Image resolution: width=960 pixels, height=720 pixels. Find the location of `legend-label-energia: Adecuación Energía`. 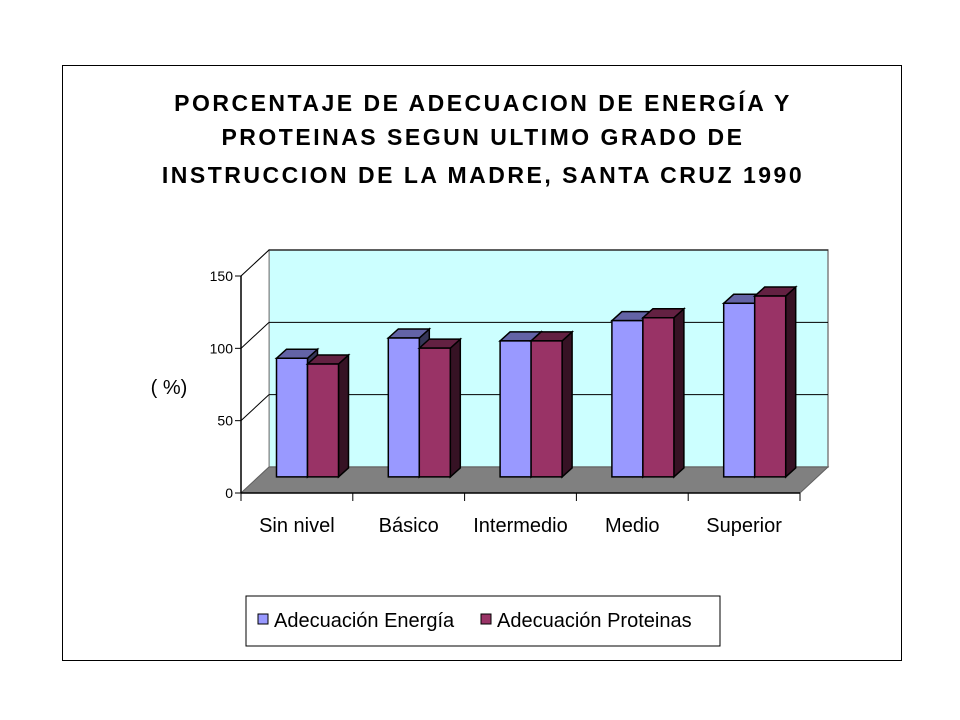

legend-label-energia: Adecuación Energía is located at coordinates (364, 621).